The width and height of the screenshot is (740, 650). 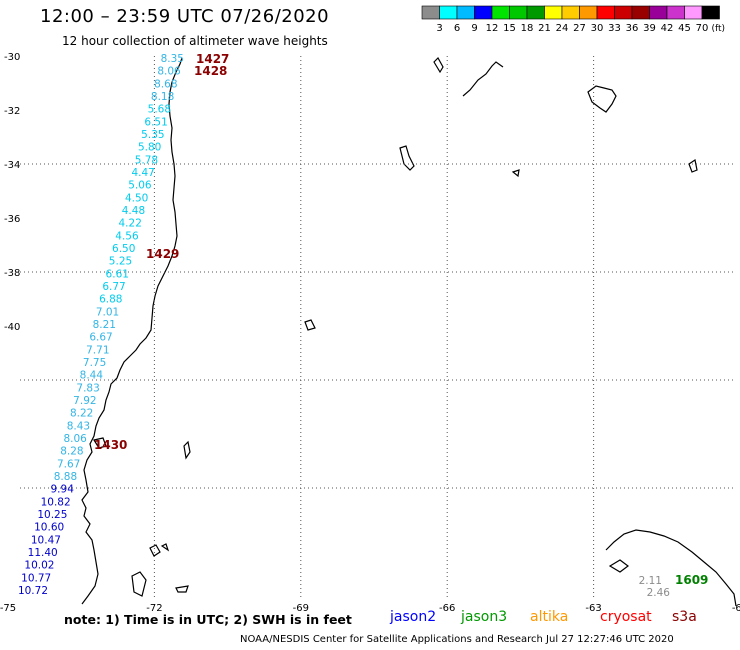 What do you see at coordinates (133, 211) in the screenshot?
I see `wave-height-value: 4.48` at bounding box center [133, 211].